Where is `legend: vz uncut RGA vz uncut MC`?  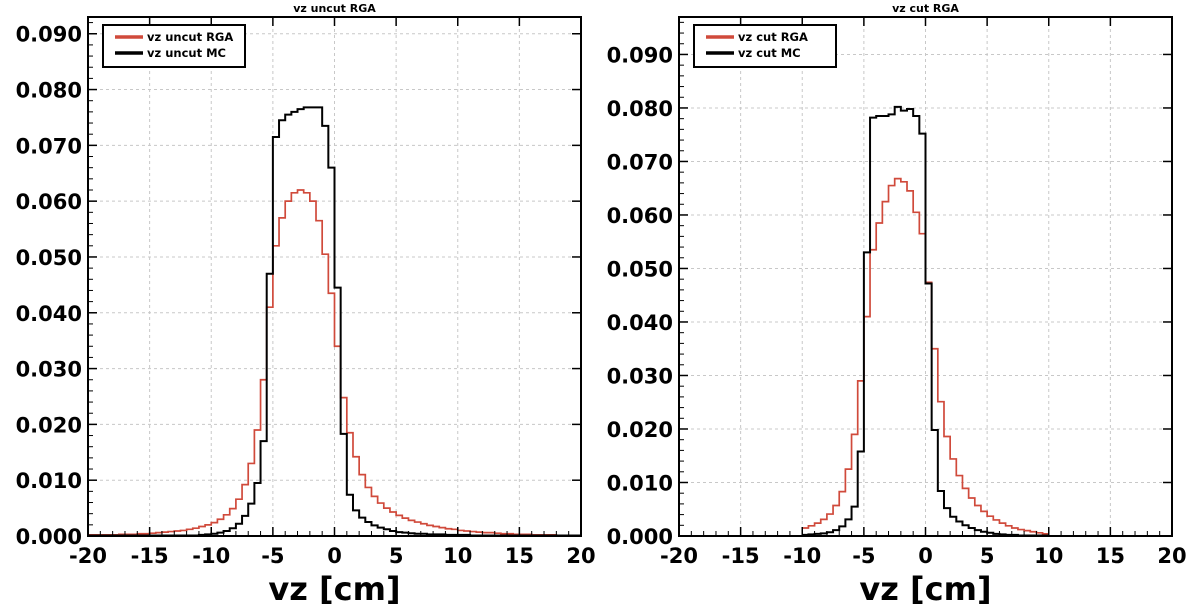 legend: vz uncut RGA vz uncut MC is located at coordinates (174, 46).